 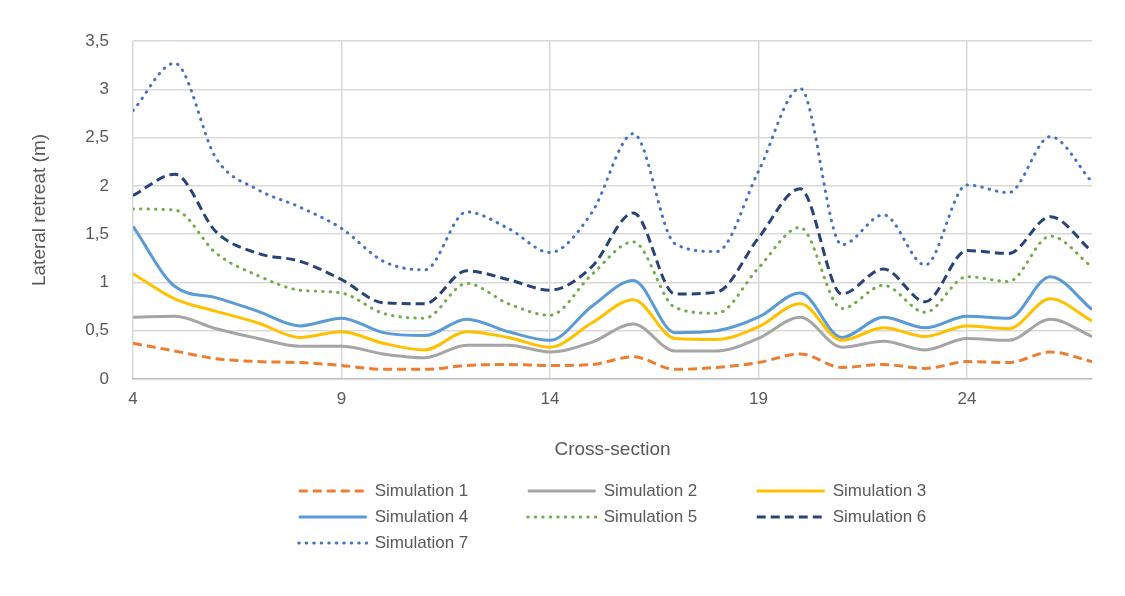 What do you see at coordinates (104, 378) in the screenshot?
I see `y-tick-label: 0` at bounding box center [104, 378].